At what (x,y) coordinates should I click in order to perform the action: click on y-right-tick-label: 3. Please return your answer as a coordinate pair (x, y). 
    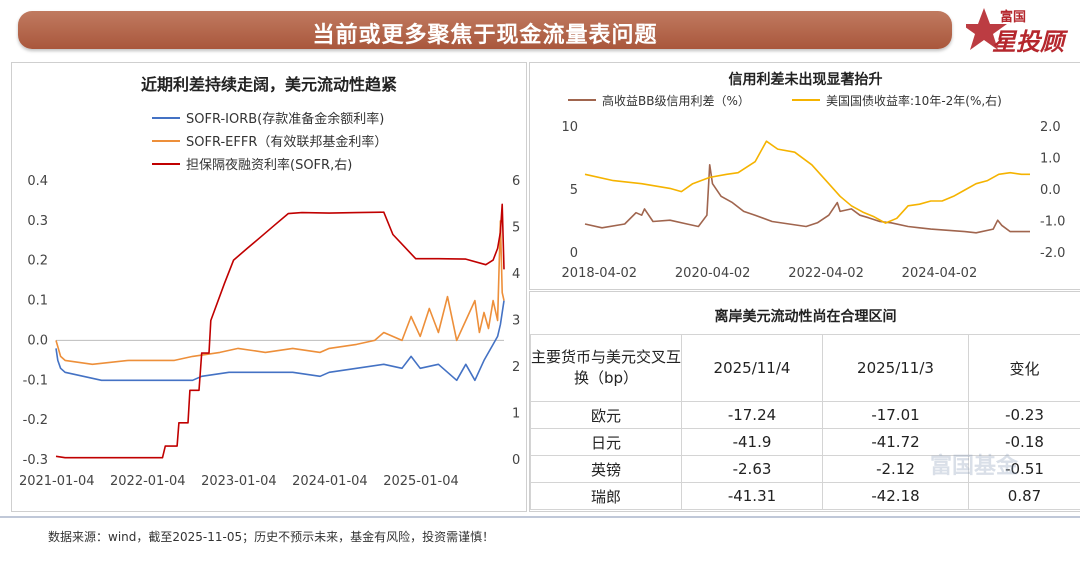
    Looking at the image, I should click on (516, 321).